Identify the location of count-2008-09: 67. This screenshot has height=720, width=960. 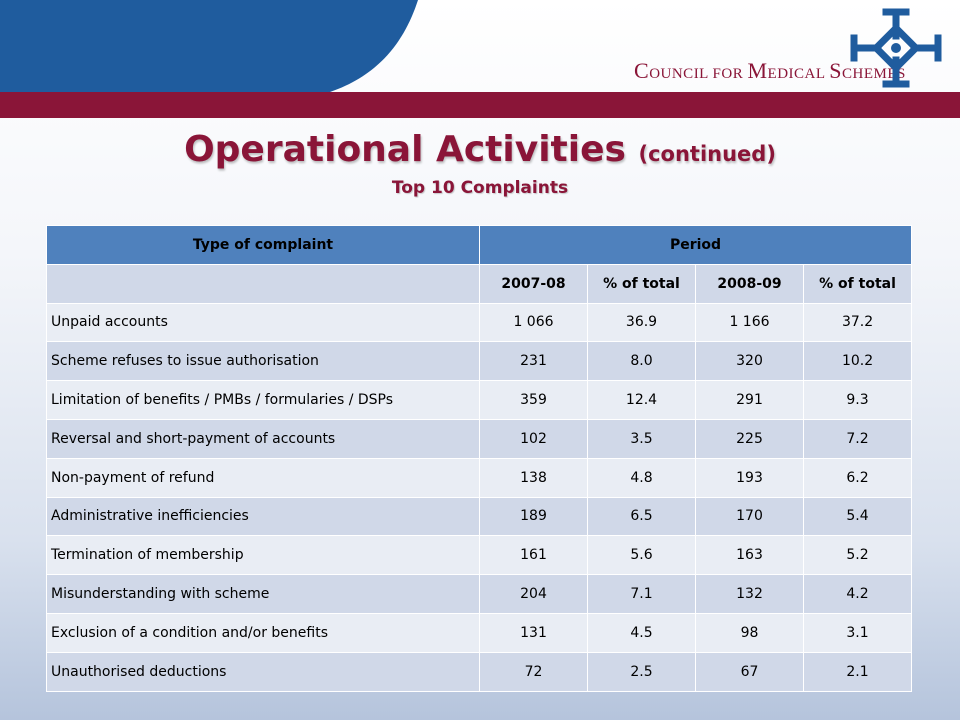
(749, 671).